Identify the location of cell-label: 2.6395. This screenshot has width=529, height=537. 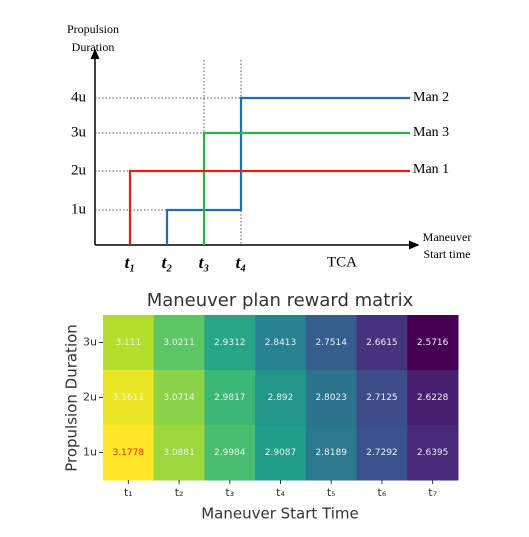
(433, 453).